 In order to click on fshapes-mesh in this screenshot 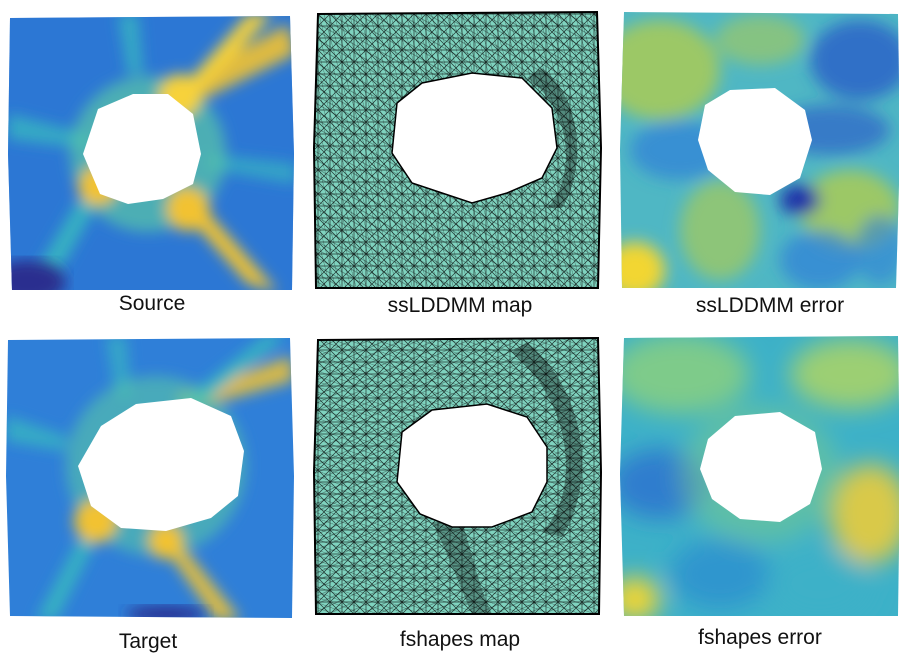, I will do `click(457, 475)`.